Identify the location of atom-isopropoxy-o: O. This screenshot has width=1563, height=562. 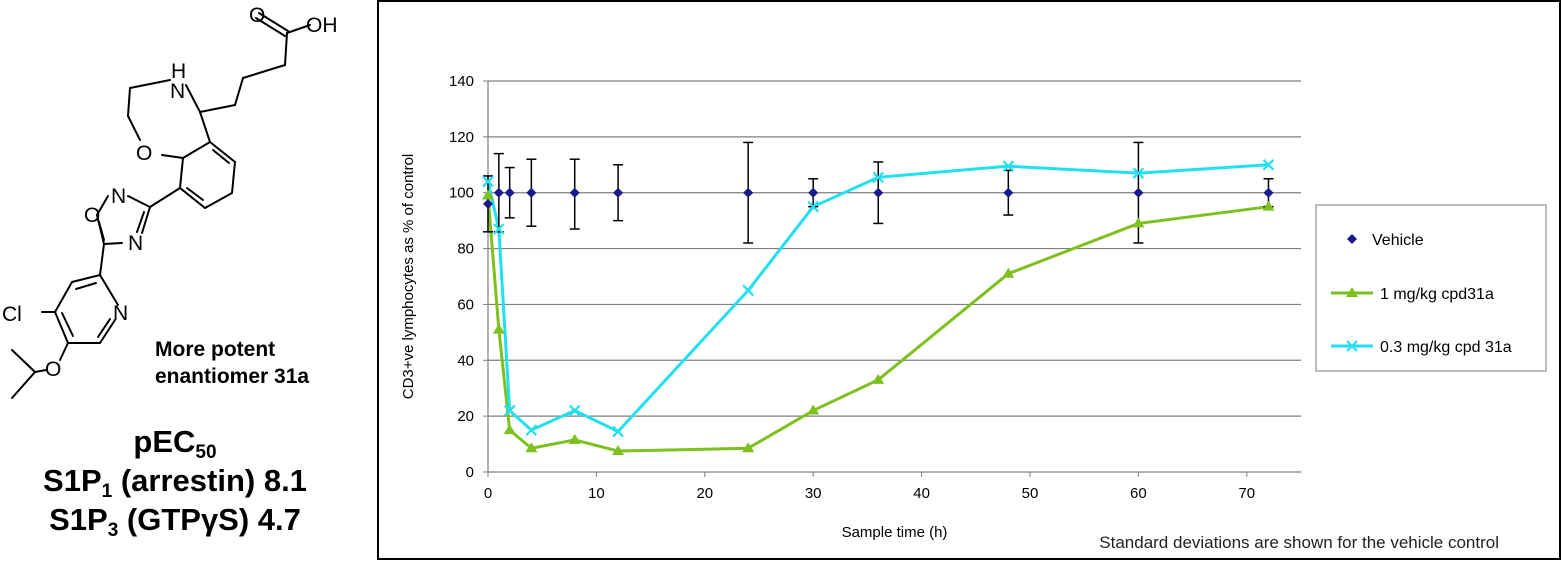
(53, 369).